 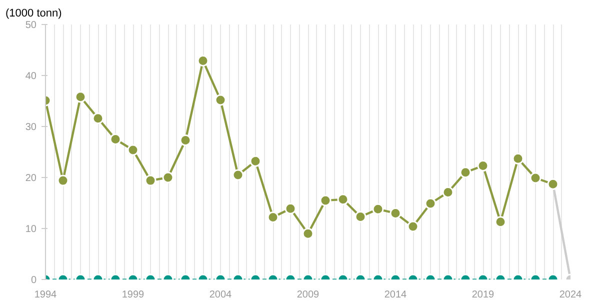 I want to click on x-tick-label: 2024, so click(x=570, y=295).